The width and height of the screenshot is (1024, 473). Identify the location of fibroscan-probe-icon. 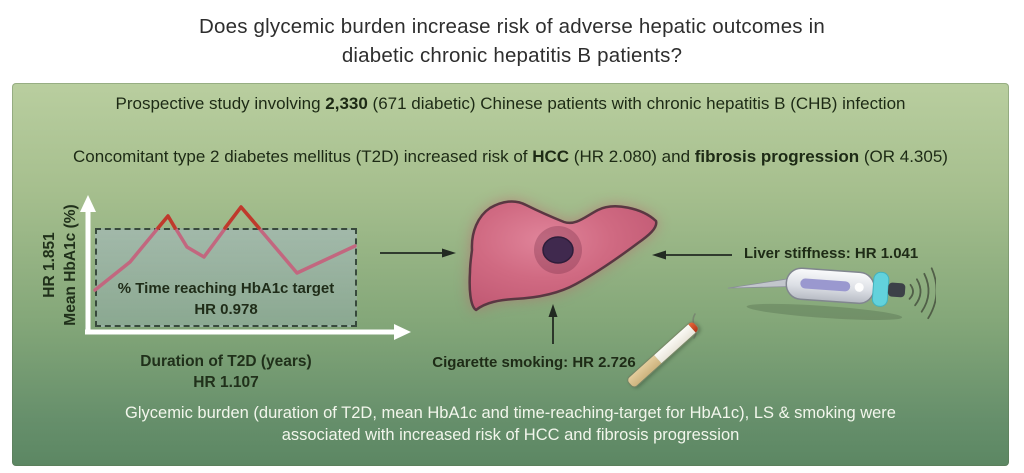
(831, 294).